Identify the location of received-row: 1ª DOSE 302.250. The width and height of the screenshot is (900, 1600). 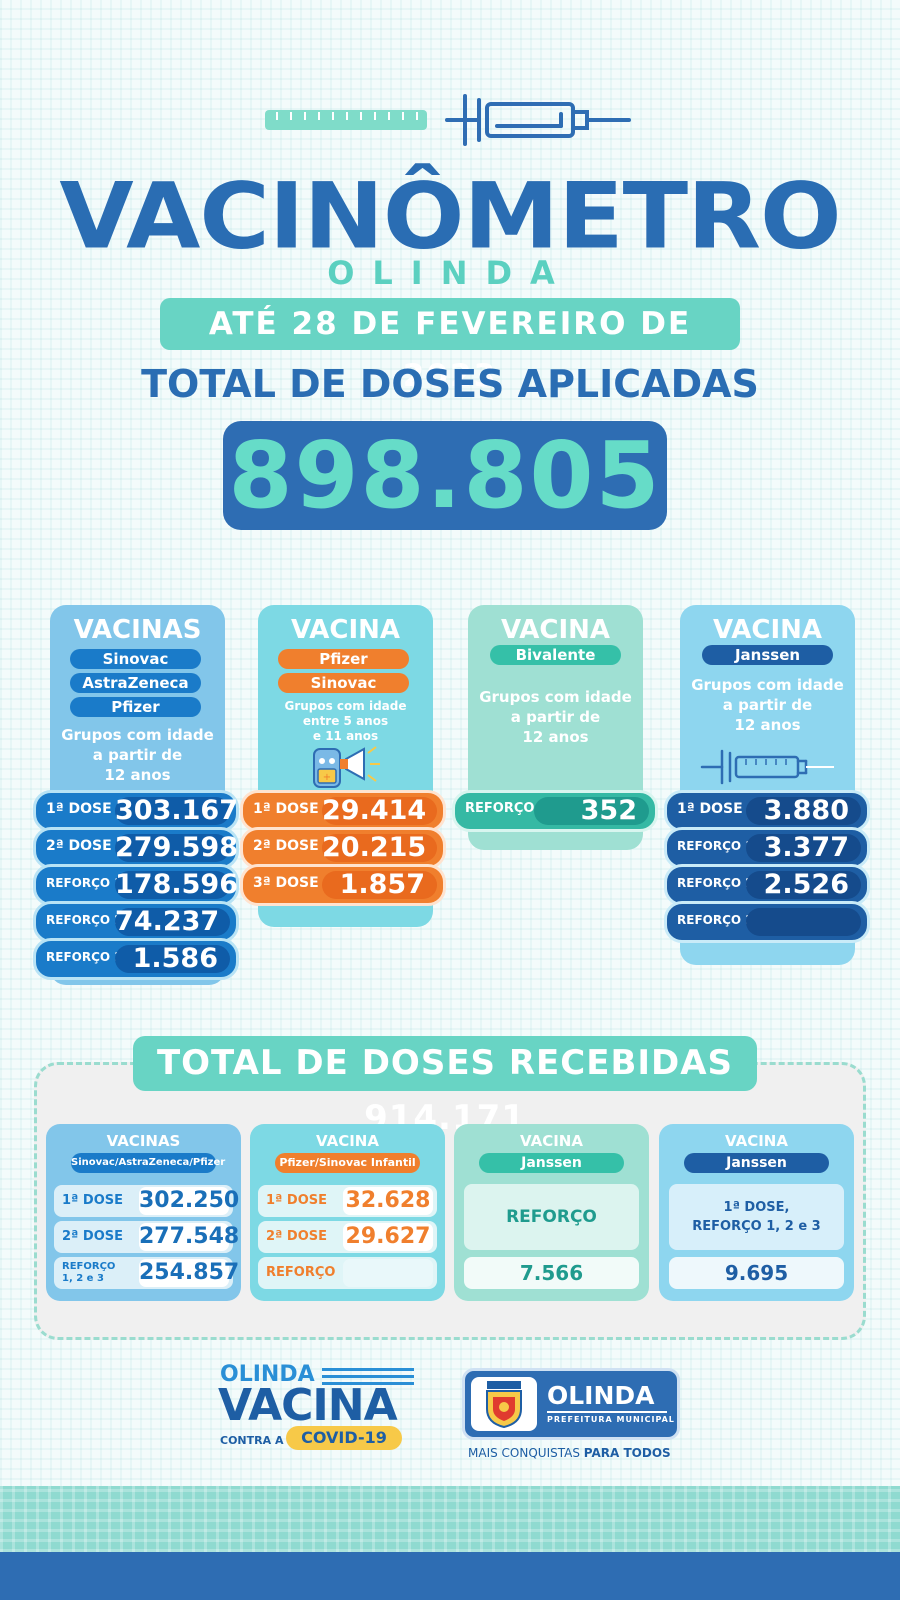
(146, 1201).